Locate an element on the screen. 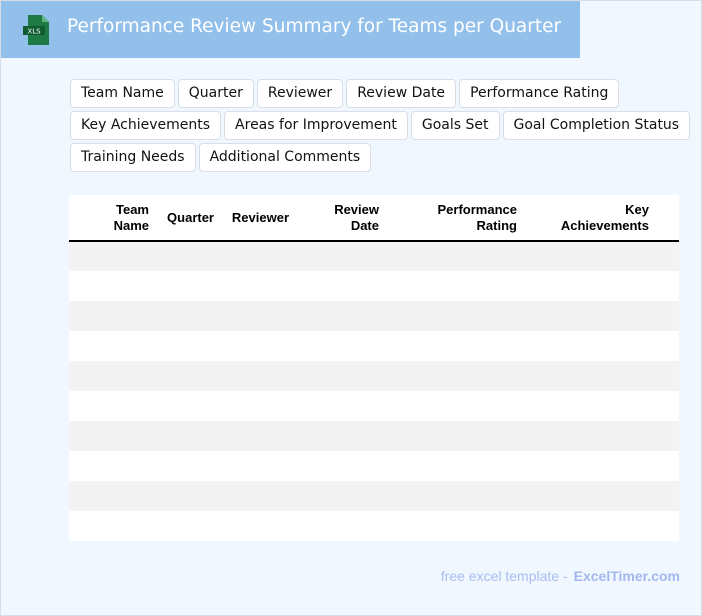 This screenshot has width=702, height=616. column-header: Reviewer is located at coordinates (259, 218).